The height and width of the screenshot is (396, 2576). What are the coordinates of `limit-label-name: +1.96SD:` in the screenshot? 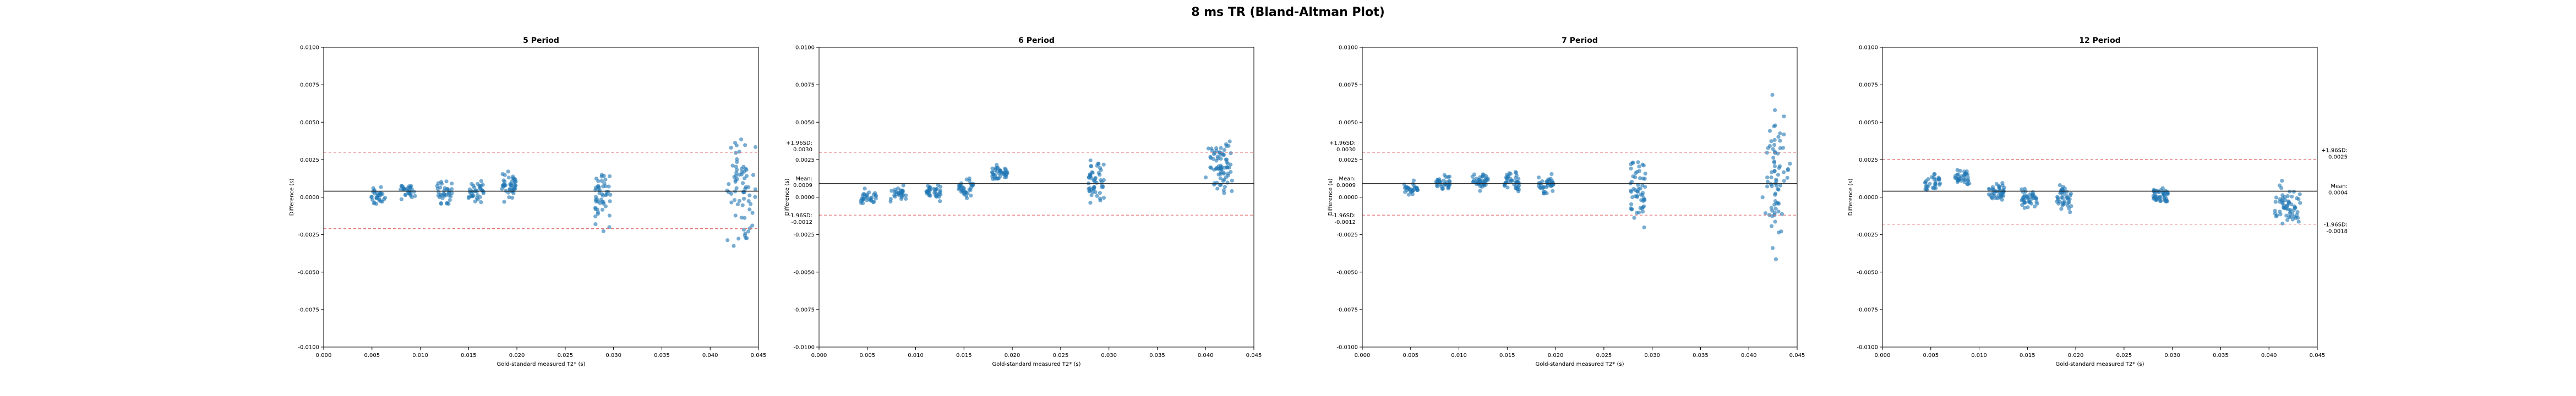 It's located at (799, 143).